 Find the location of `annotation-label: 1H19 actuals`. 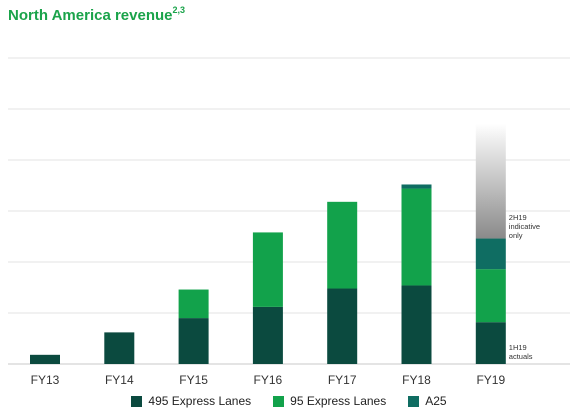

annotation-label: 1H19 actuals is located at coordinates (521, 352).